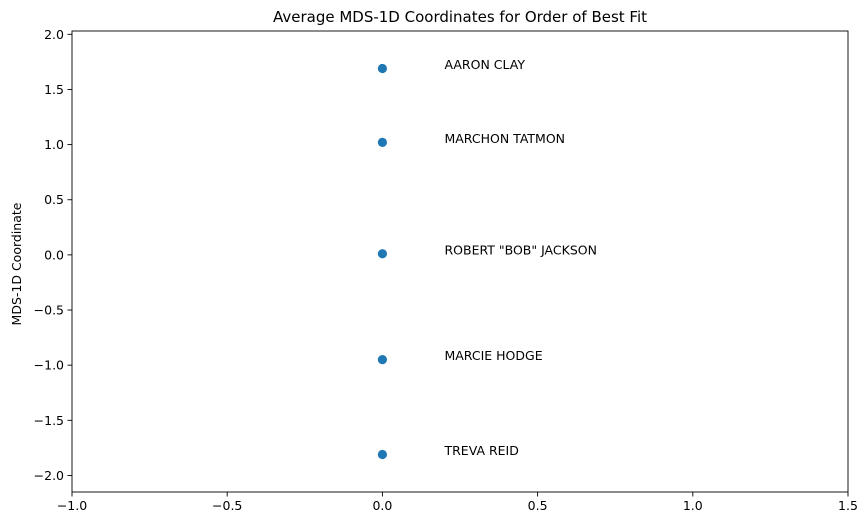 Image resolution: width=868 pixels, height=528 pixels. What do you see at coordinates (49, 310) in the screenshot?
I see `y-tick-label: −0.5` at bounding box center [49, 310].